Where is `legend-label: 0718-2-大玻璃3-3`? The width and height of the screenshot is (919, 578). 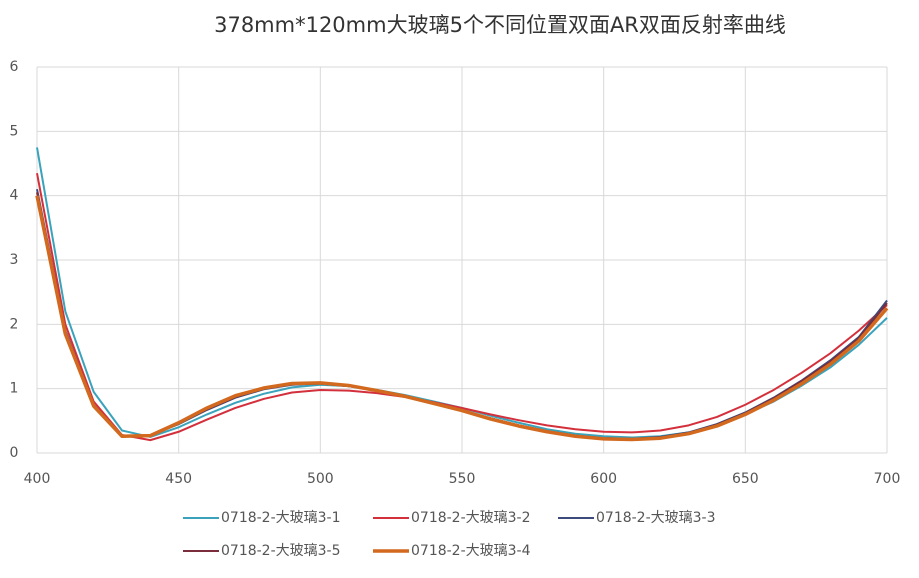 legend-label: 0718-2-大玻璃3-3 is located at coordinates (656, 517).